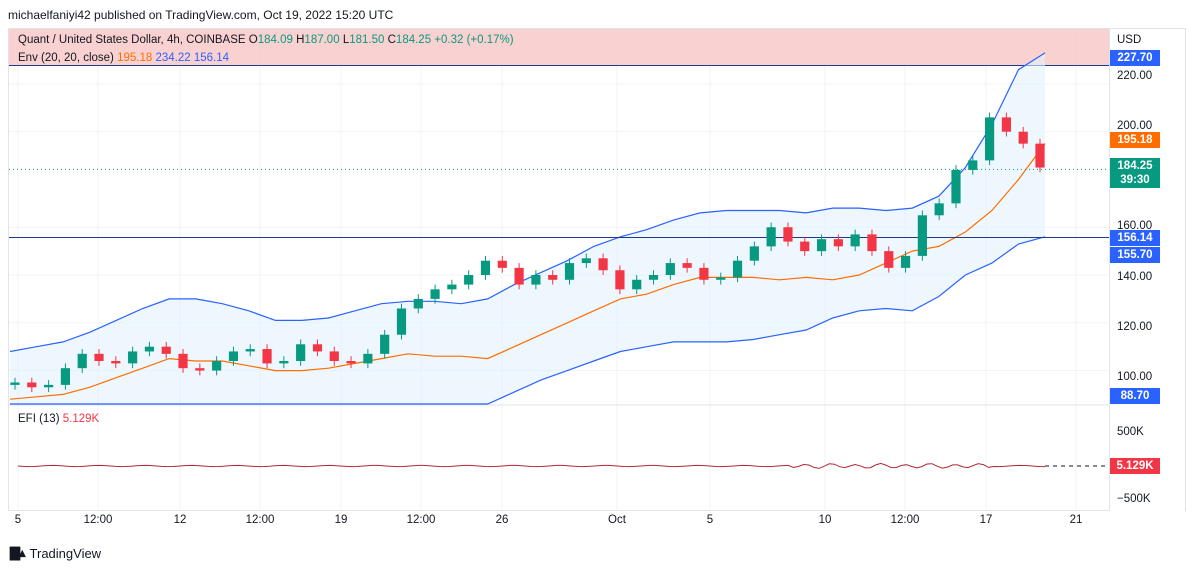  I want to click on time-tick: 19, so click(341, 520).